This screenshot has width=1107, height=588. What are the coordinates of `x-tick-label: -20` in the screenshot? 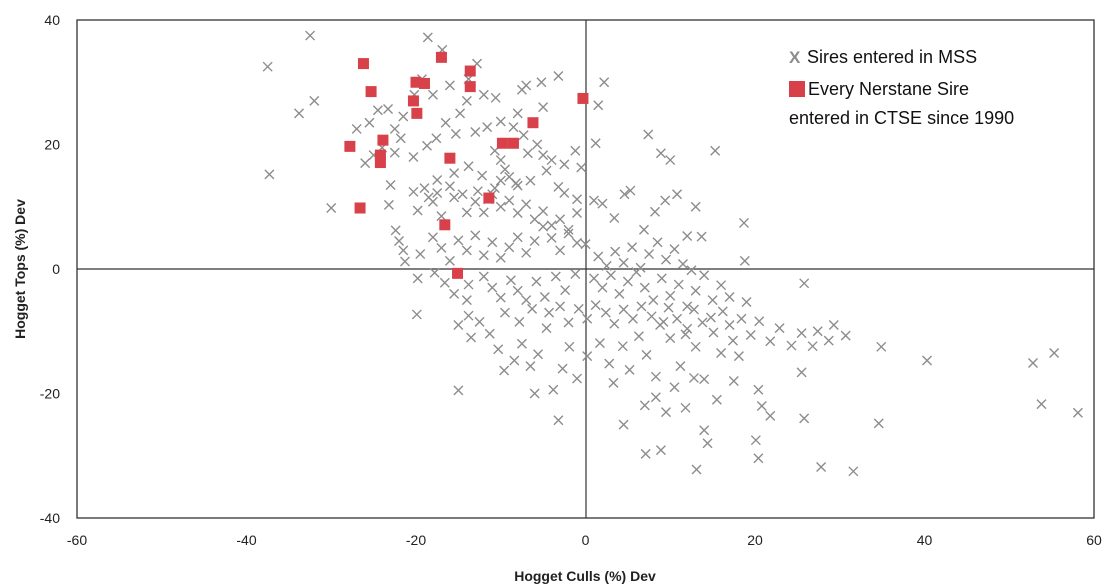 It's located at (416, 540).